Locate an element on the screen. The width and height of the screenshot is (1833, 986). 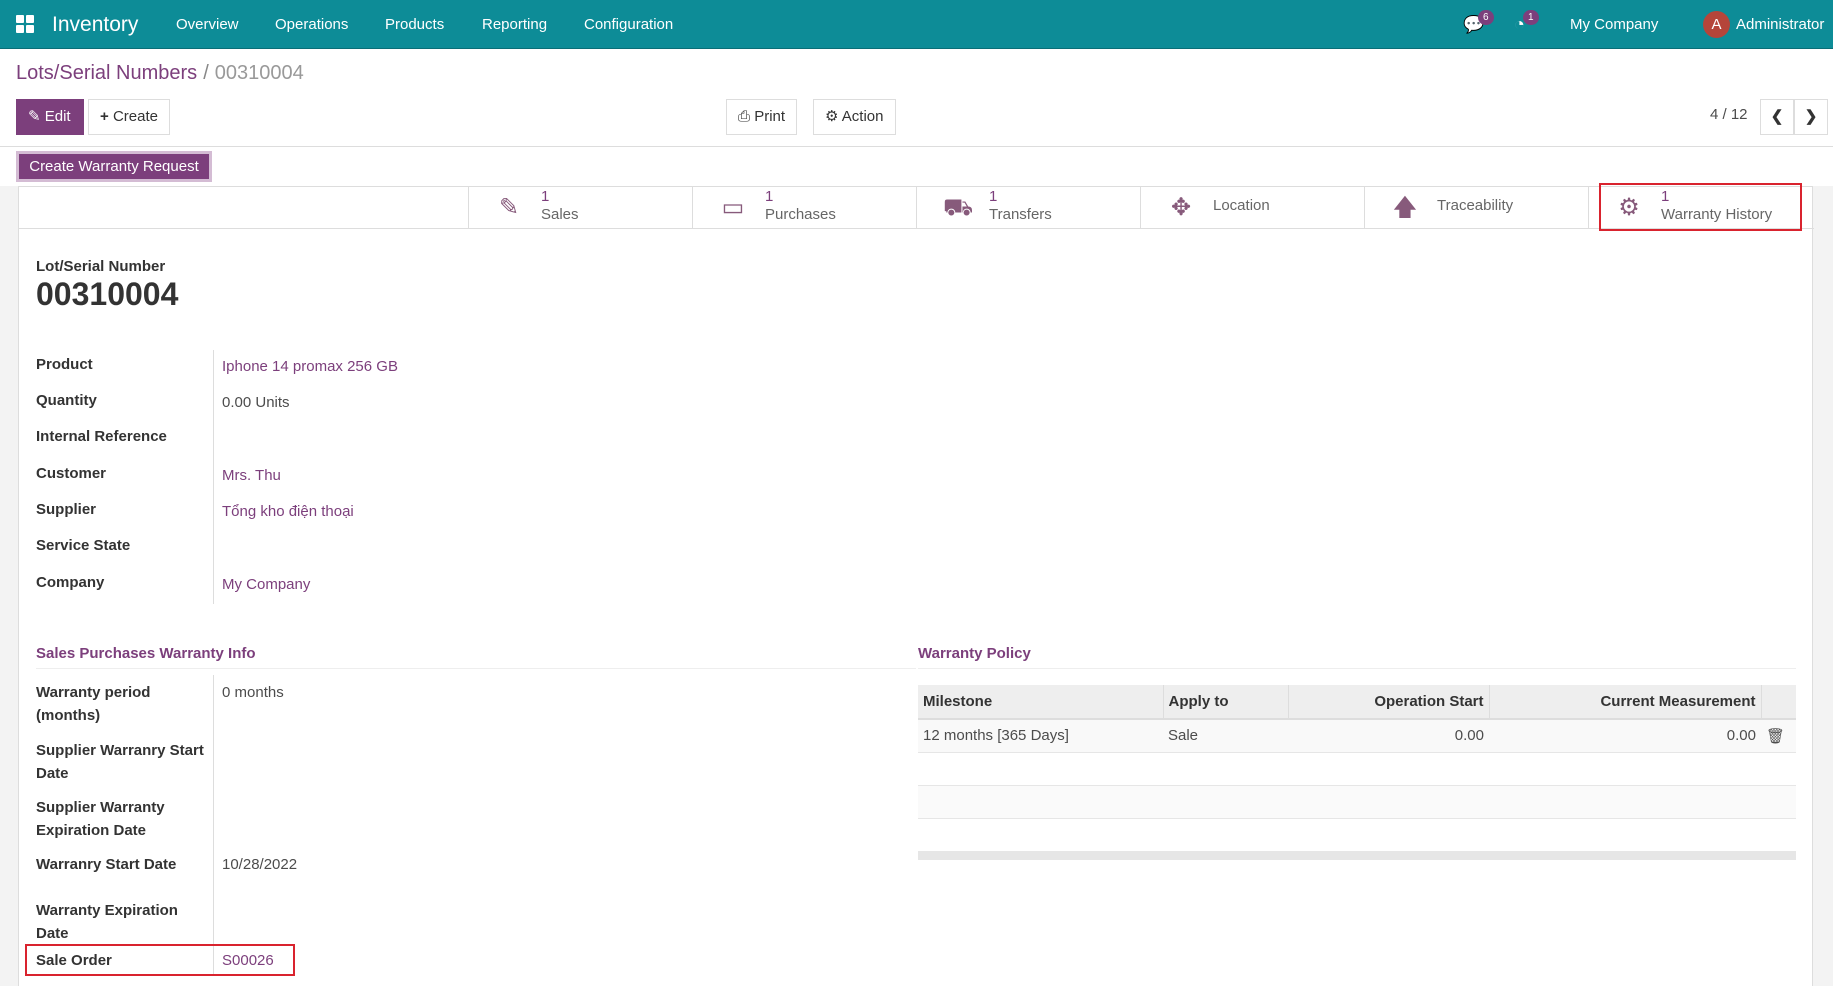
truck-icon: ⛟ is located at coordinates (958, 207).